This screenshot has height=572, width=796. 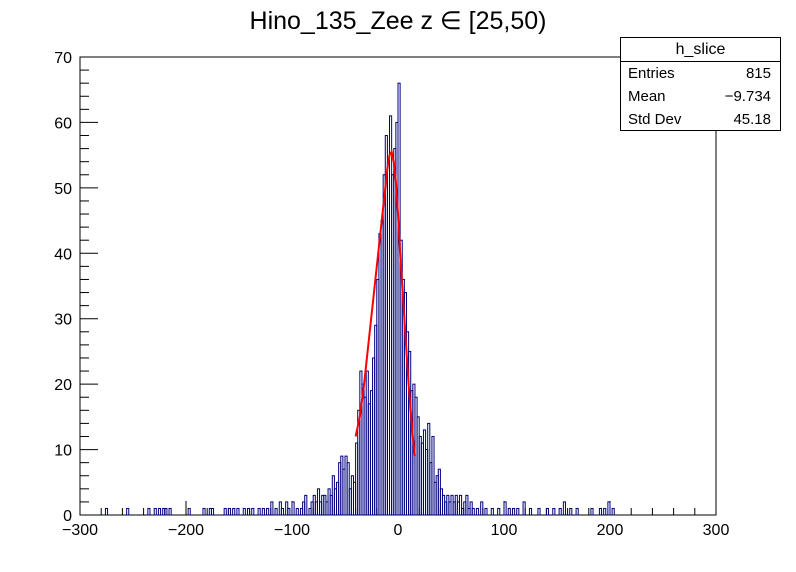 What do you see at coordinates (63, 254) in the screenshot?
I see `y-tick-label: 40` at bounding box center [63, 254].